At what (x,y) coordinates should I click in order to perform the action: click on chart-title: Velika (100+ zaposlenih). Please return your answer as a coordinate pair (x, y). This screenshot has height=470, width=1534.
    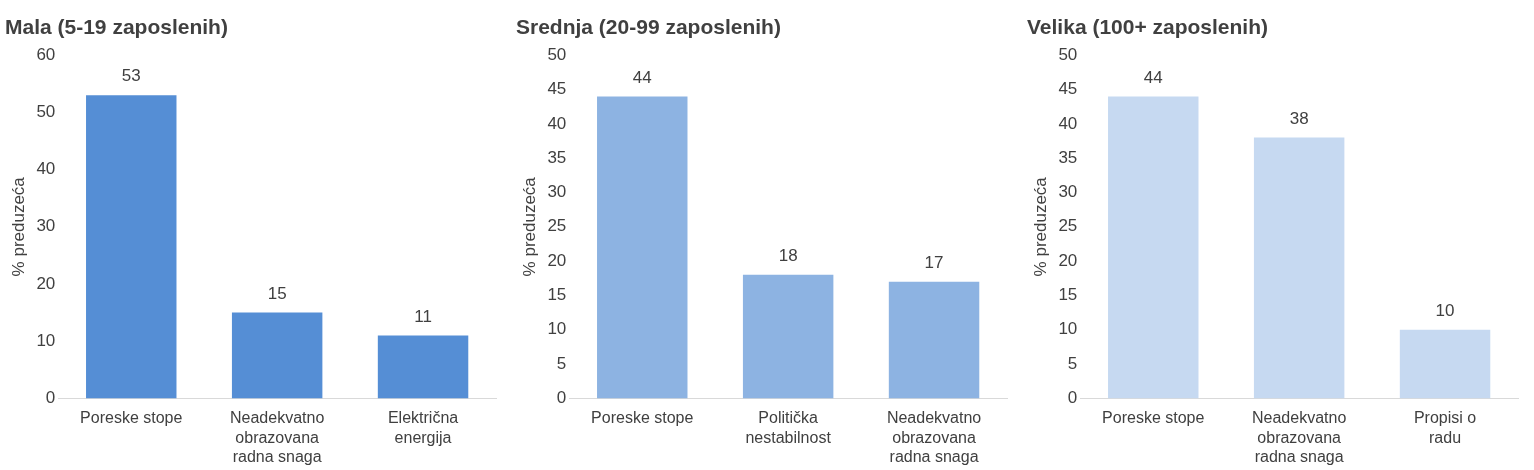
    Looking at the image, I should click on (1148, 27).